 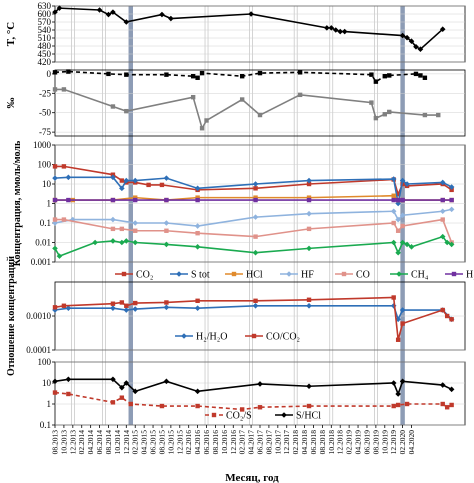 I want to click on x-tick-label: 02.2019, so click(x=349, y=442).